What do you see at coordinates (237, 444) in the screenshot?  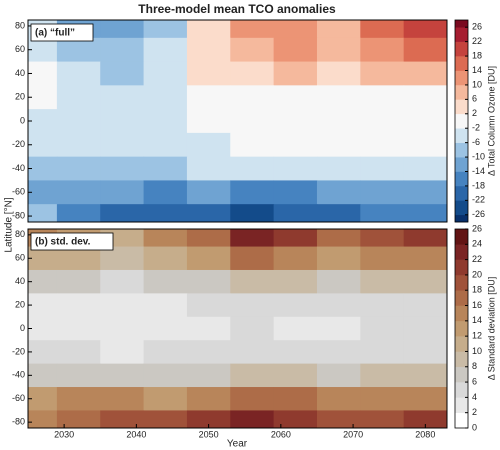 I see `x-axis-label: Year` at bounding box center [237, 444].